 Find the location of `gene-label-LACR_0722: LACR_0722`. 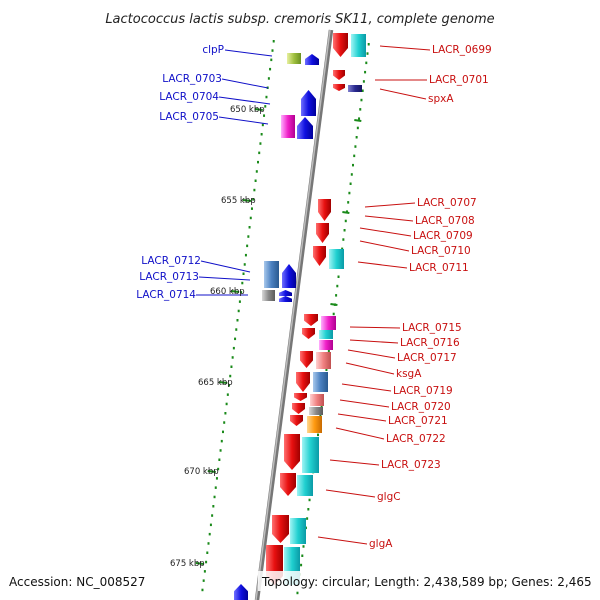

gene-label-LACR_0722: LACR_0722 is located at coordinates (416, 439).